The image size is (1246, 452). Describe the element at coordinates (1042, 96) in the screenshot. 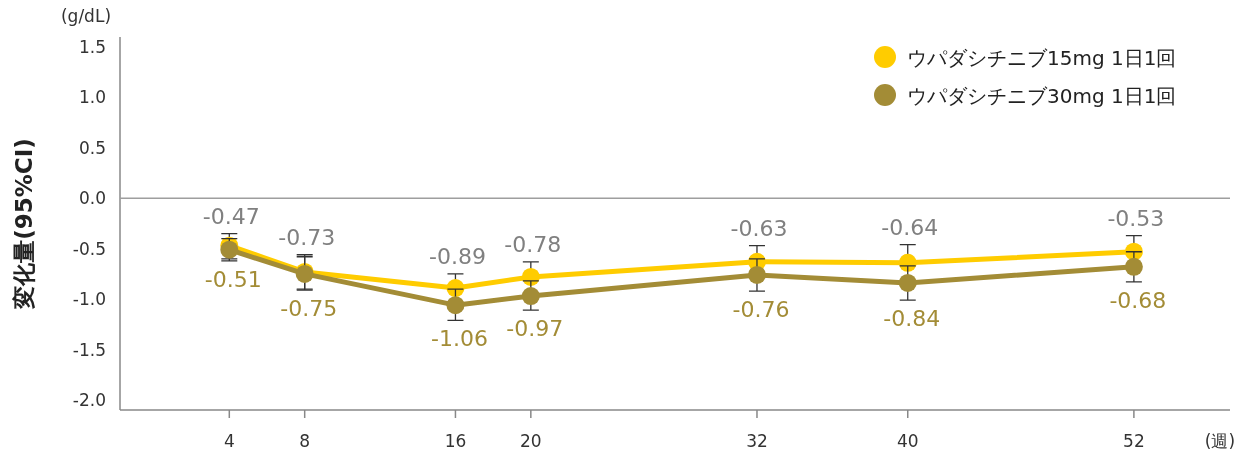

I see `legend-label: ウパダシチニブ30mg 1日1回` at that location.